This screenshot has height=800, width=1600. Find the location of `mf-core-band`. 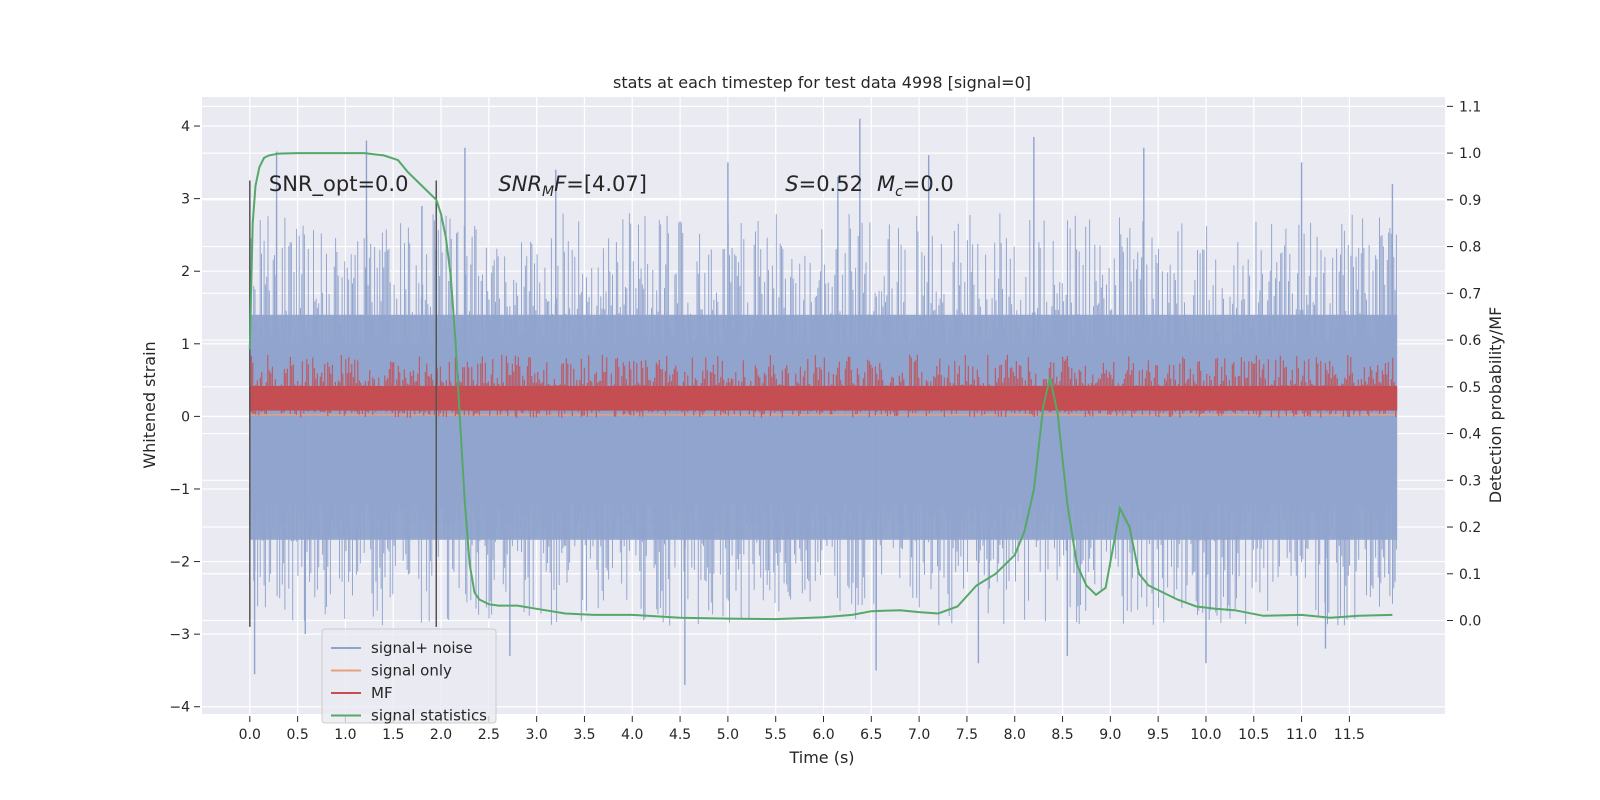

mf-core-band is located at coordinates (823, 398).